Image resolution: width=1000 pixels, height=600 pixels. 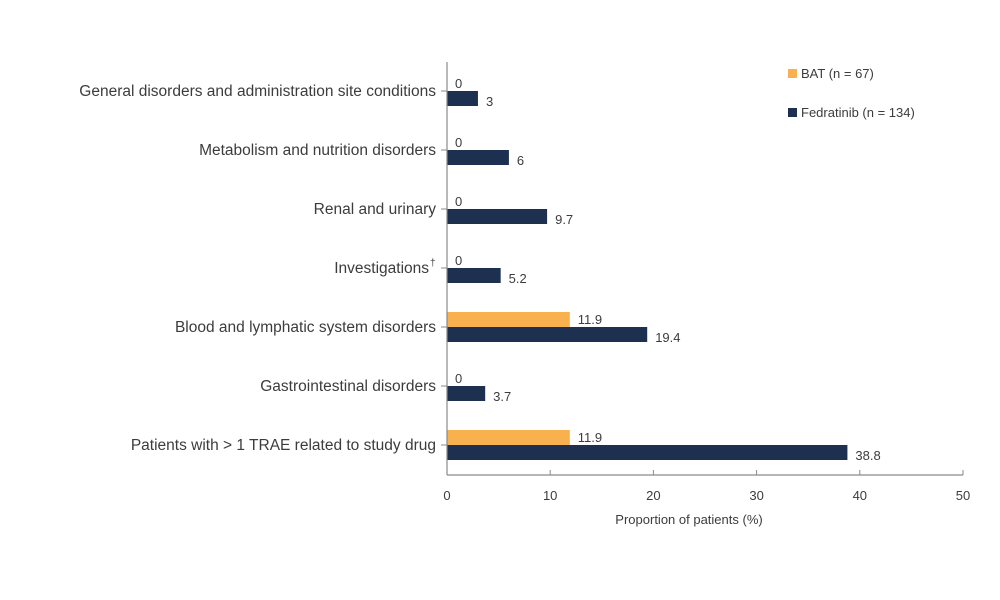 I want to click on data-label: 3, so click(x=489, y=101).